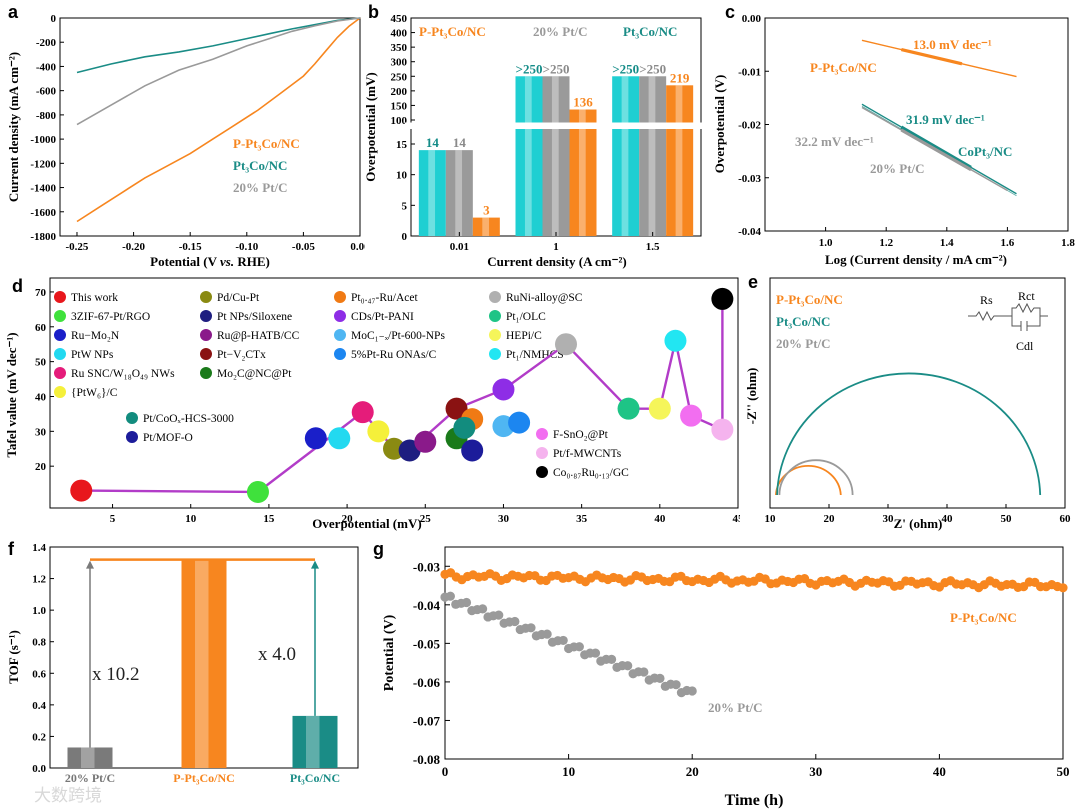 Image resolution: width=1080 pixels, height=811 pixels. I want to click on watermark: 大数跨境, so click(68, 795).